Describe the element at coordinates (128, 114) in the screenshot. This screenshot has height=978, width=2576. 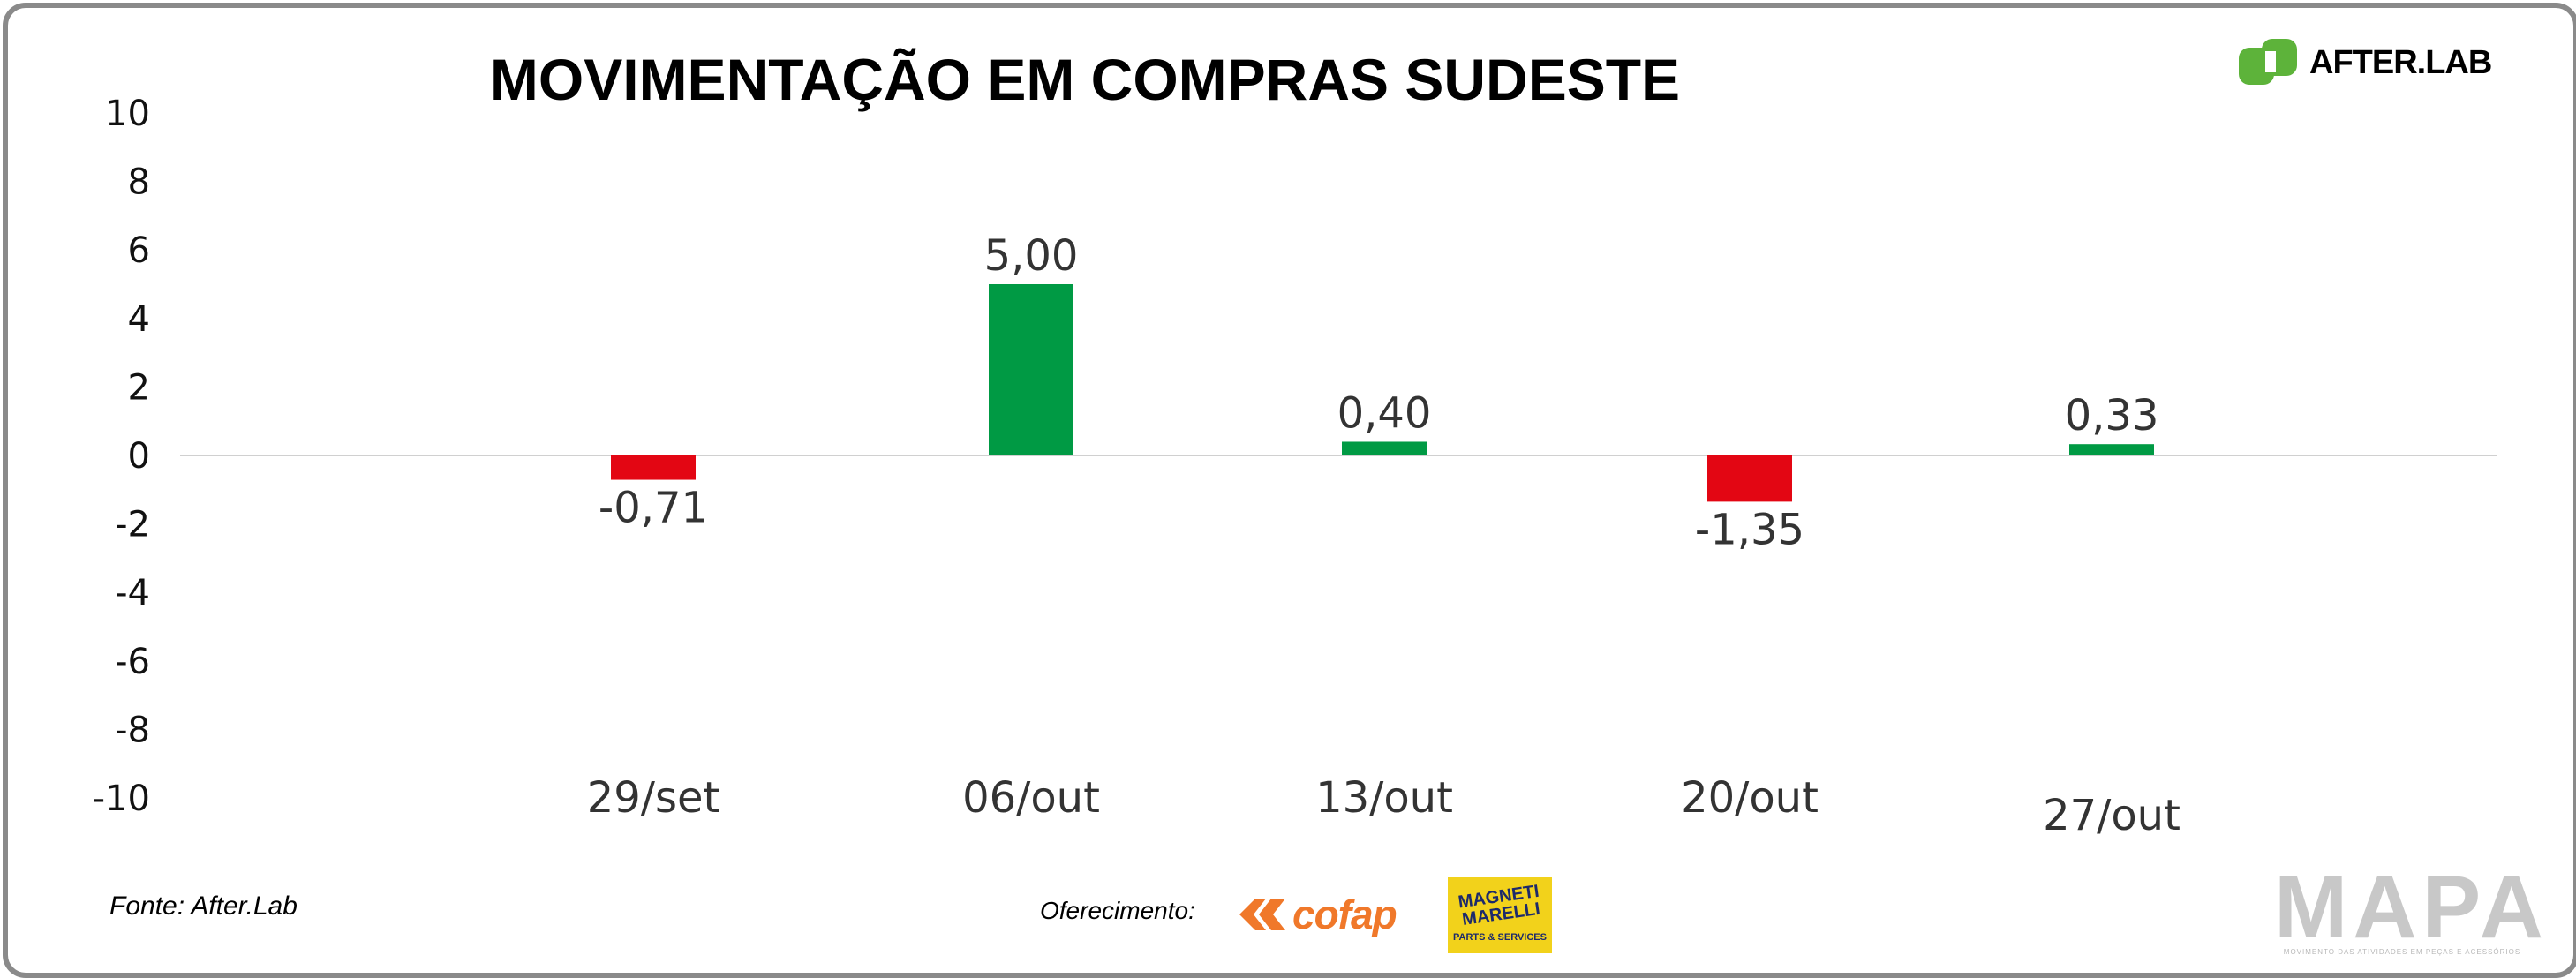
I see `y-tick-label: 10` at that location.